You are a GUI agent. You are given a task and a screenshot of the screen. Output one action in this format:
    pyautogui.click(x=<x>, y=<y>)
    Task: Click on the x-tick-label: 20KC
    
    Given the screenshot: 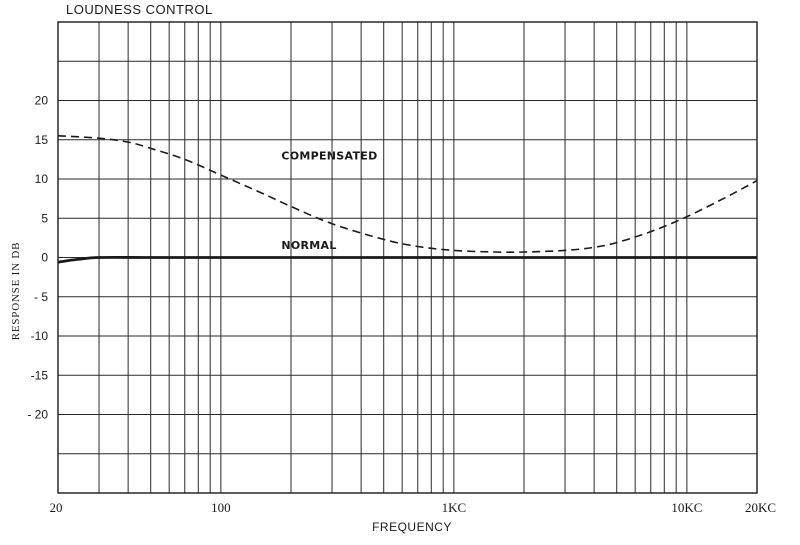 What is the action you would take?
    pyautogui.click(x=760, y=507)
    